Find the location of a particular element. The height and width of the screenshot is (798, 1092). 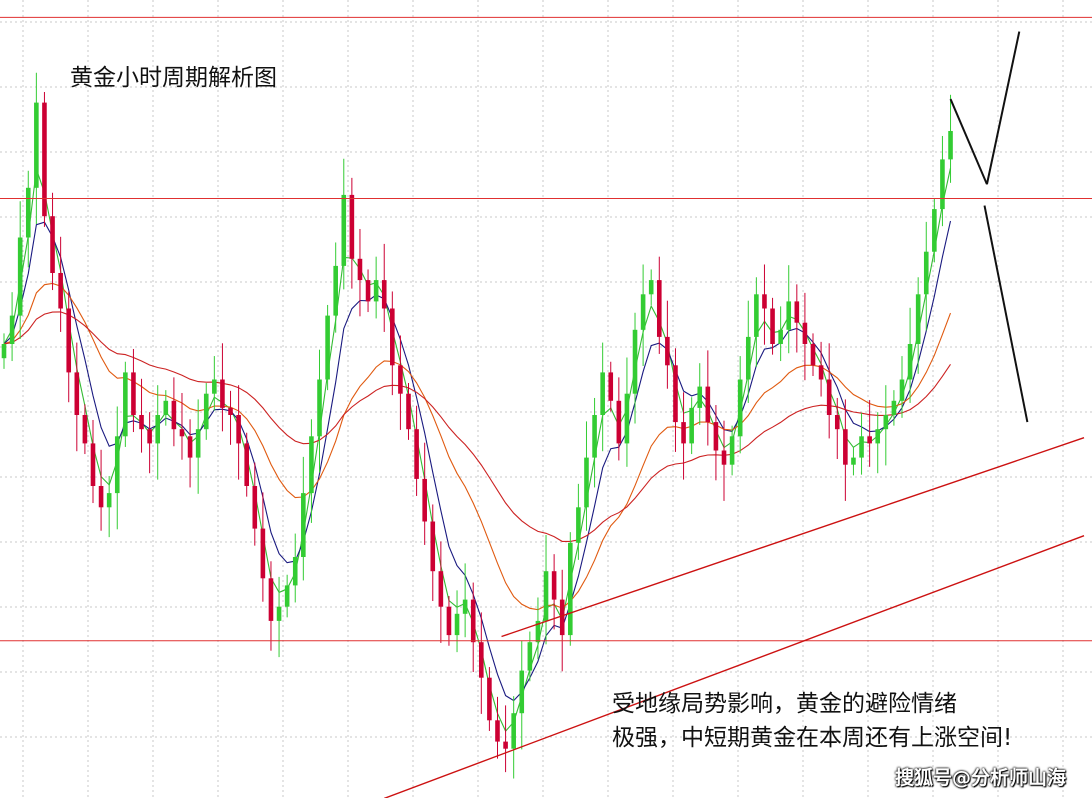

annotation-line-1: 受地缘局势影响，黄金的避险情绪 is located at coordinates (784, 704).